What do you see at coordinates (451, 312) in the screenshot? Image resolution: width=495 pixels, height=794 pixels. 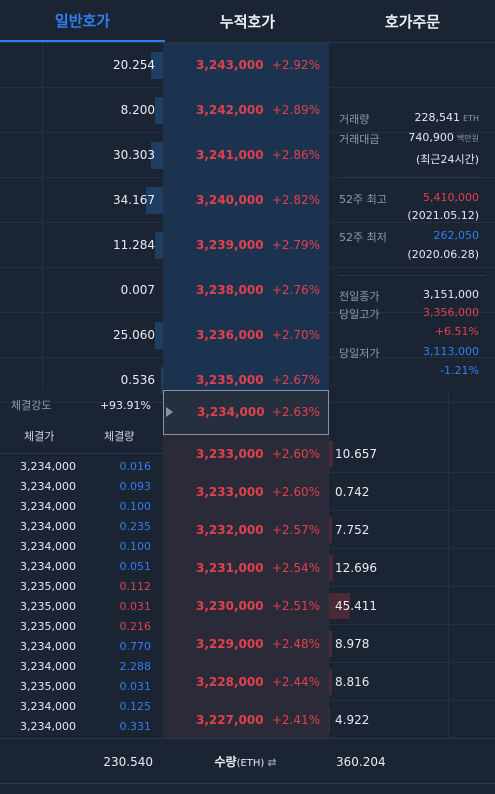 I see `day-high-value: 3,356,000` at bounding box center [451, 312].